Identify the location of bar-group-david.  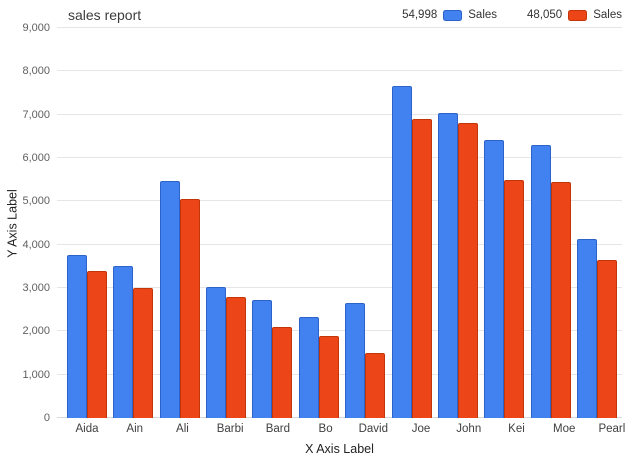
(365, 223).